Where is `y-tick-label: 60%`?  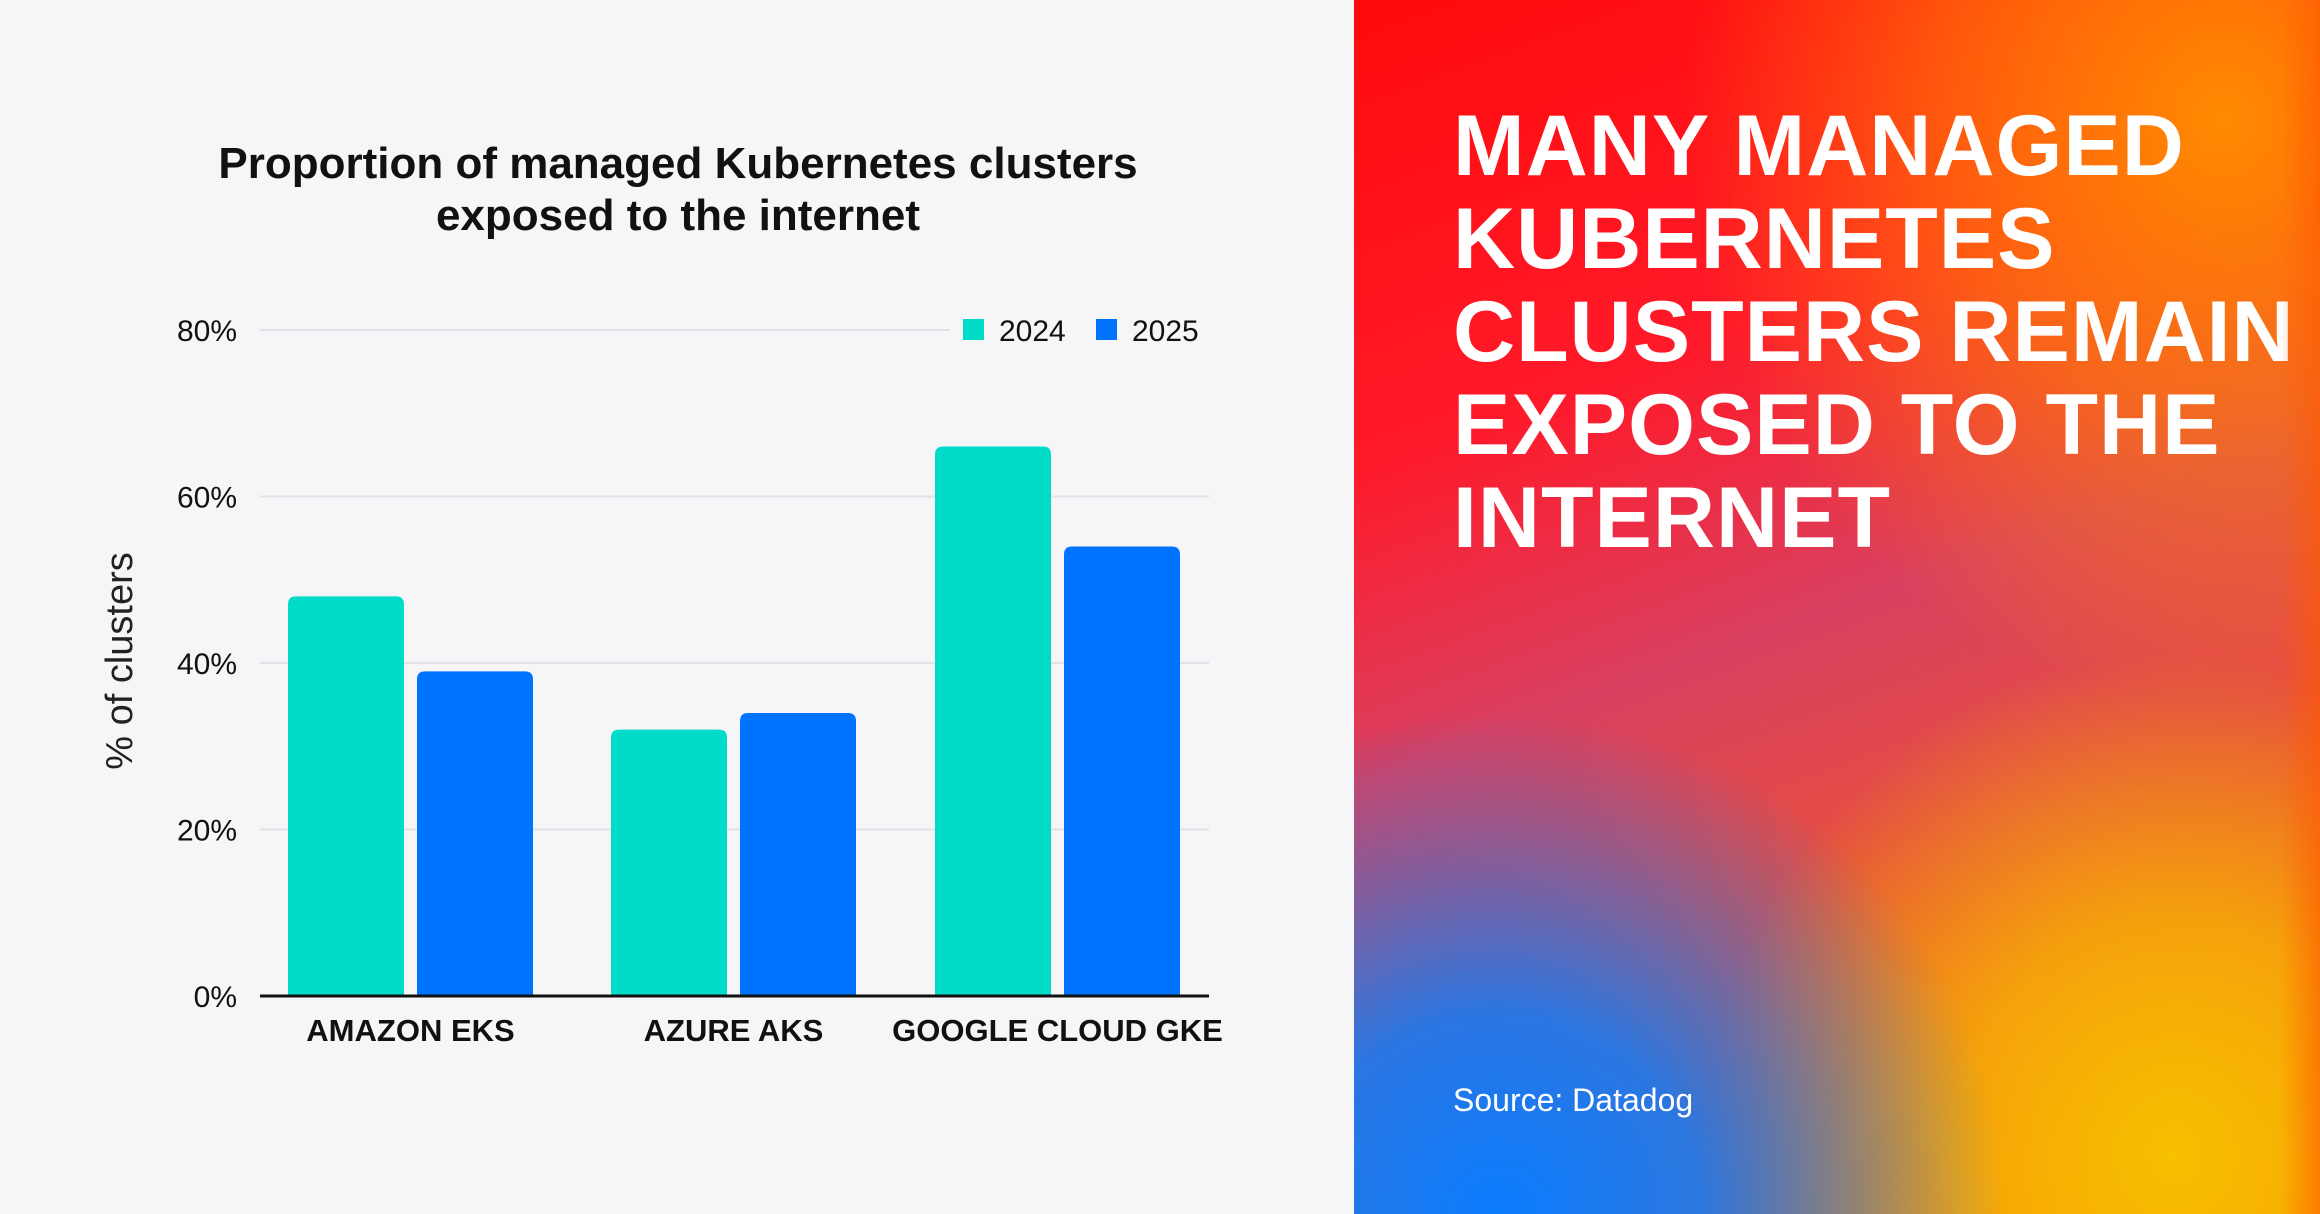
y-tick-label: 60% is located at coordinates (207, 498).